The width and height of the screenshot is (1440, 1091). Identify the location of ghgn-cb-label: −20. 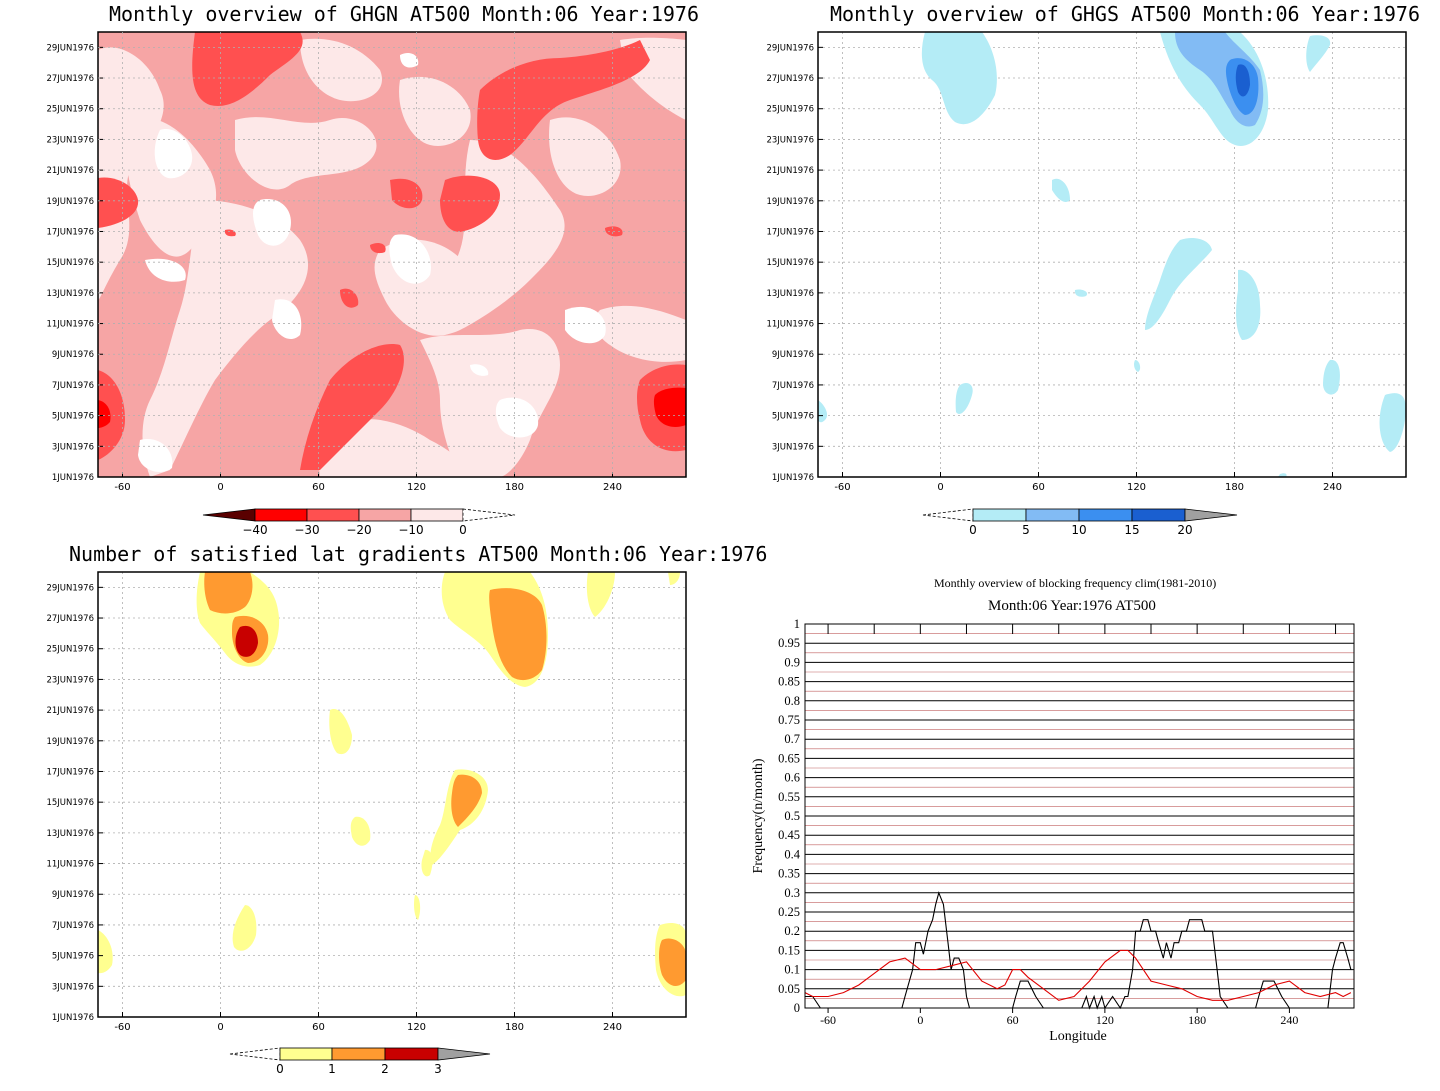
(358, 530).